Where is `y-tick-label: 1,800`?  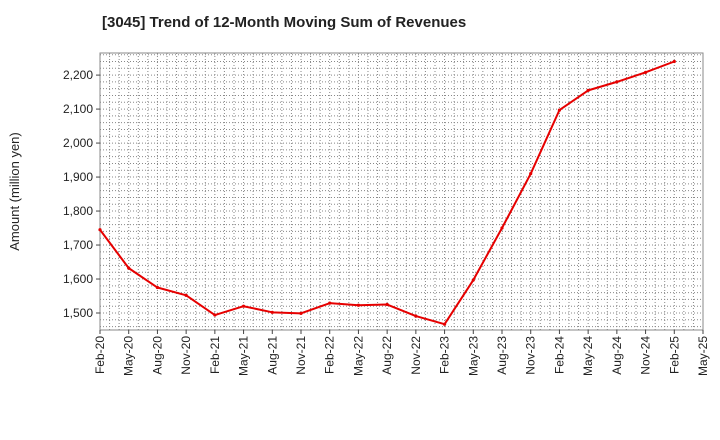
y-tick-label: 1,800 is located at coordinates (78, 211).